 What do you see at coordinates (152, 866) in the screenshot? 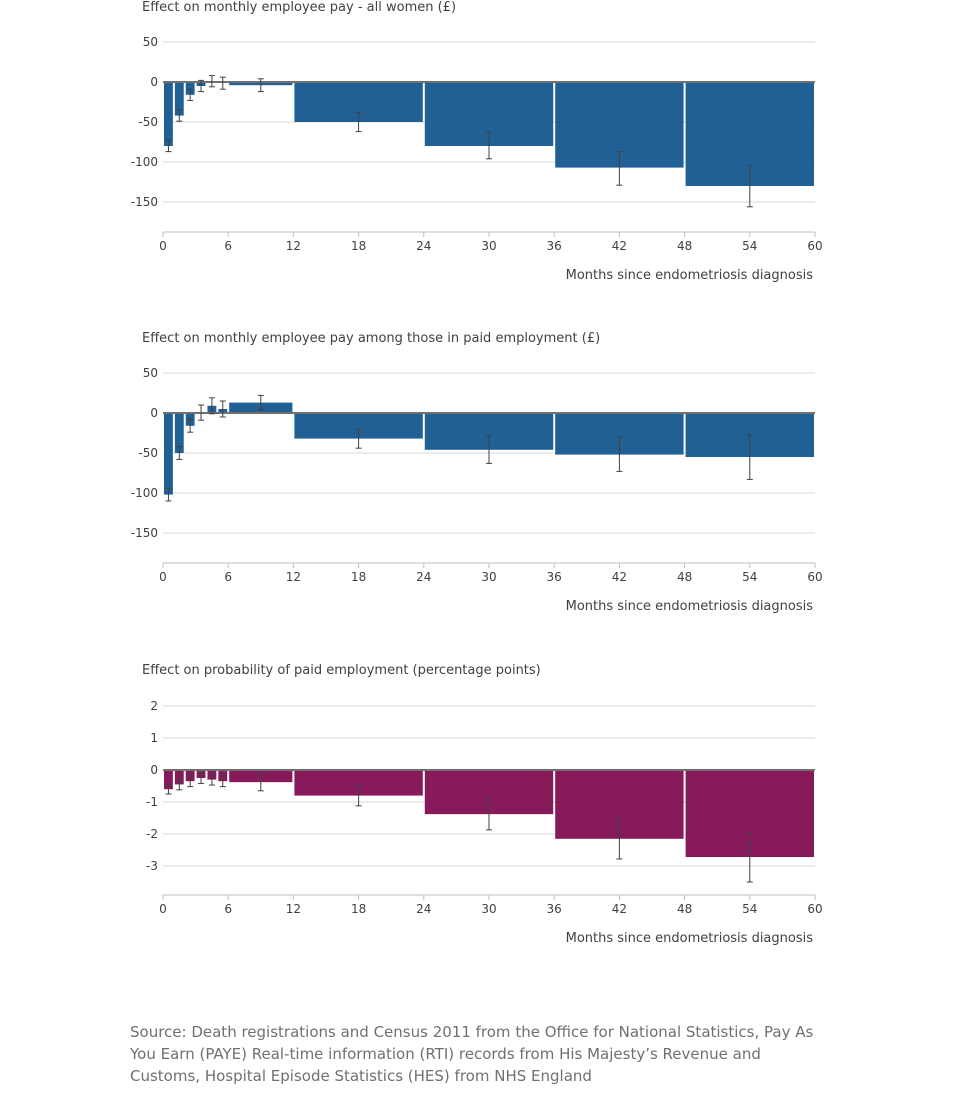
I see `y-tick-label: -3` at bounding box center [152, 866].